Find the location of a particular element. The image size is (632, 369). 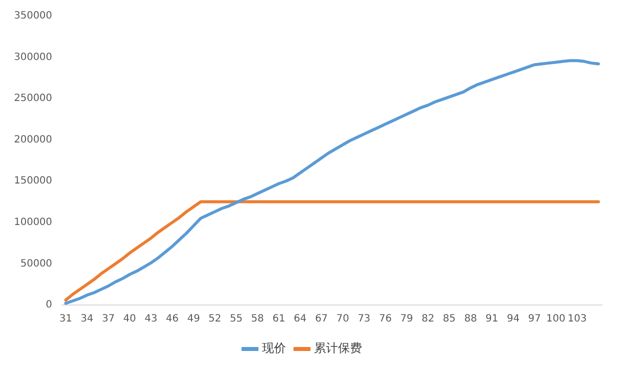

x-tick-label: 70 is located at coordinates (343, 319).